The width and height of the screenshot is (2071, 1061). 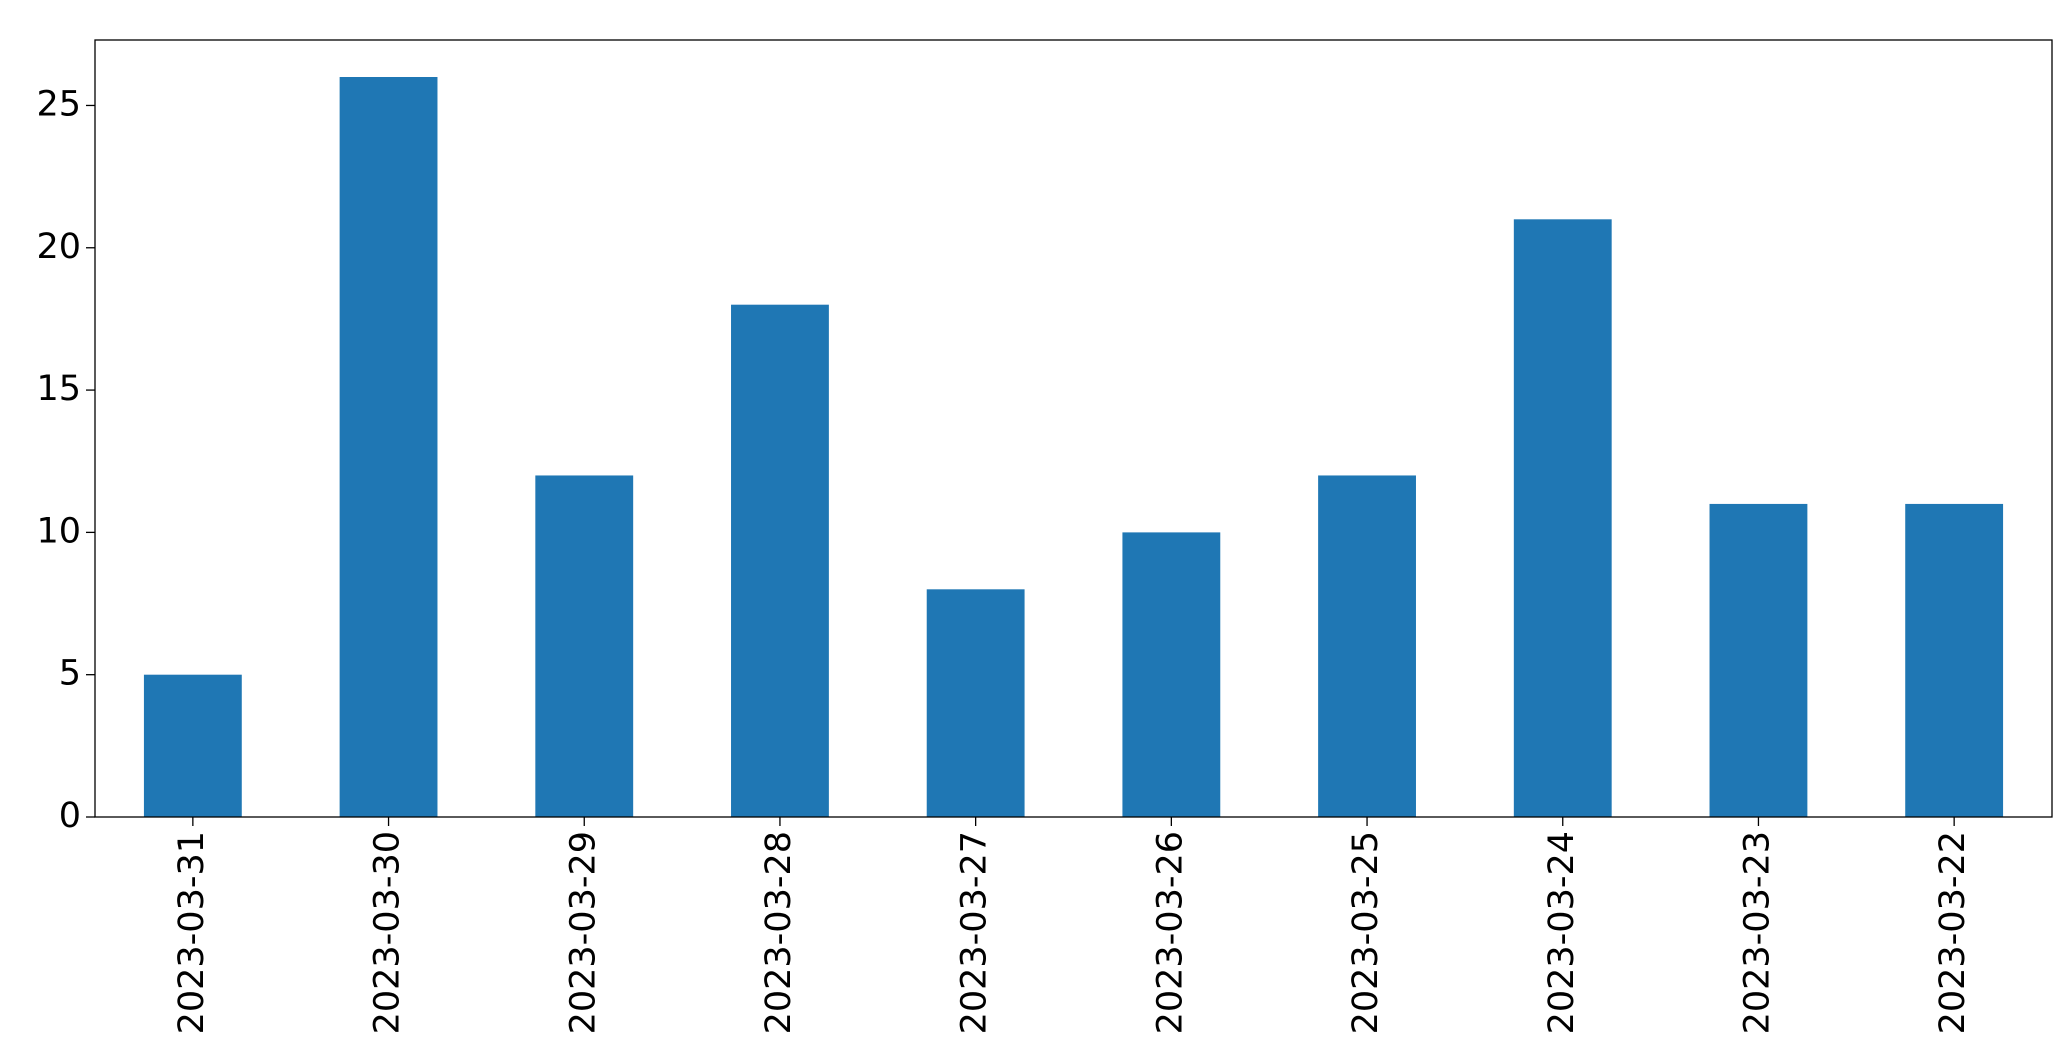 What do you see at coordinates (1953, 932) in the screenshot?
I see `x-tick-label: 2023-03-22` at bounding box center [1953, 932].